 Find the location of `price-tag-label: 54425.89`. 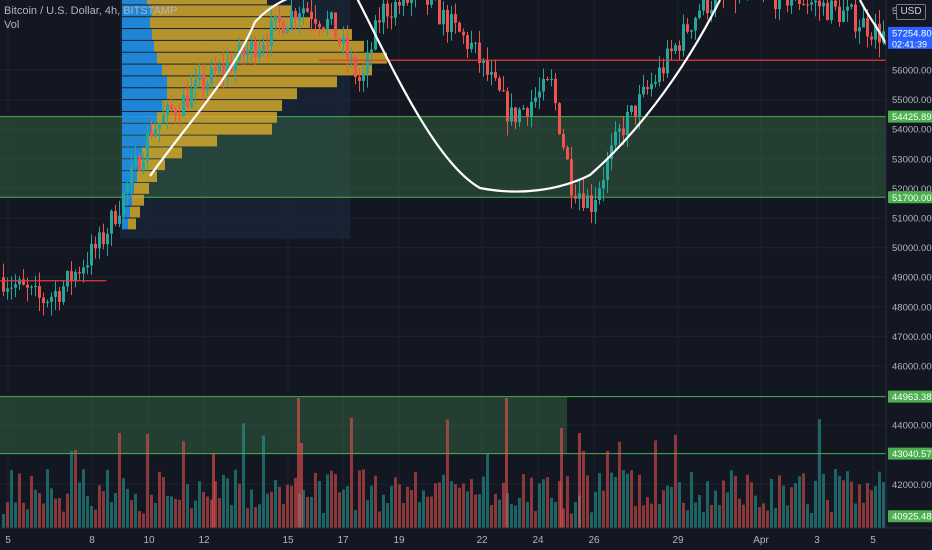

price-tag-label: 54425.89 is located at coordinates (912, 117).